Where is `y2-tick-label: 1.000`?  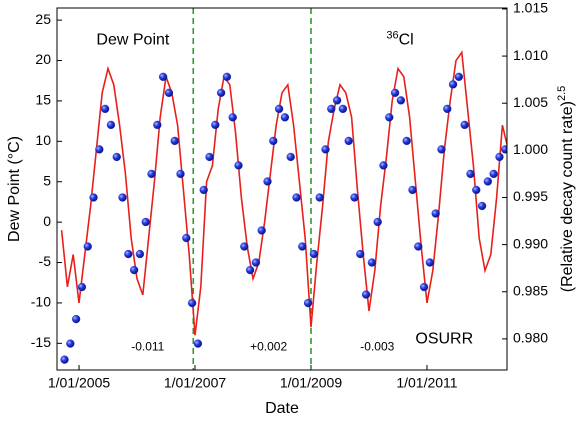 y2-tick-label: 1.000 is located at coordinates (530, 149).